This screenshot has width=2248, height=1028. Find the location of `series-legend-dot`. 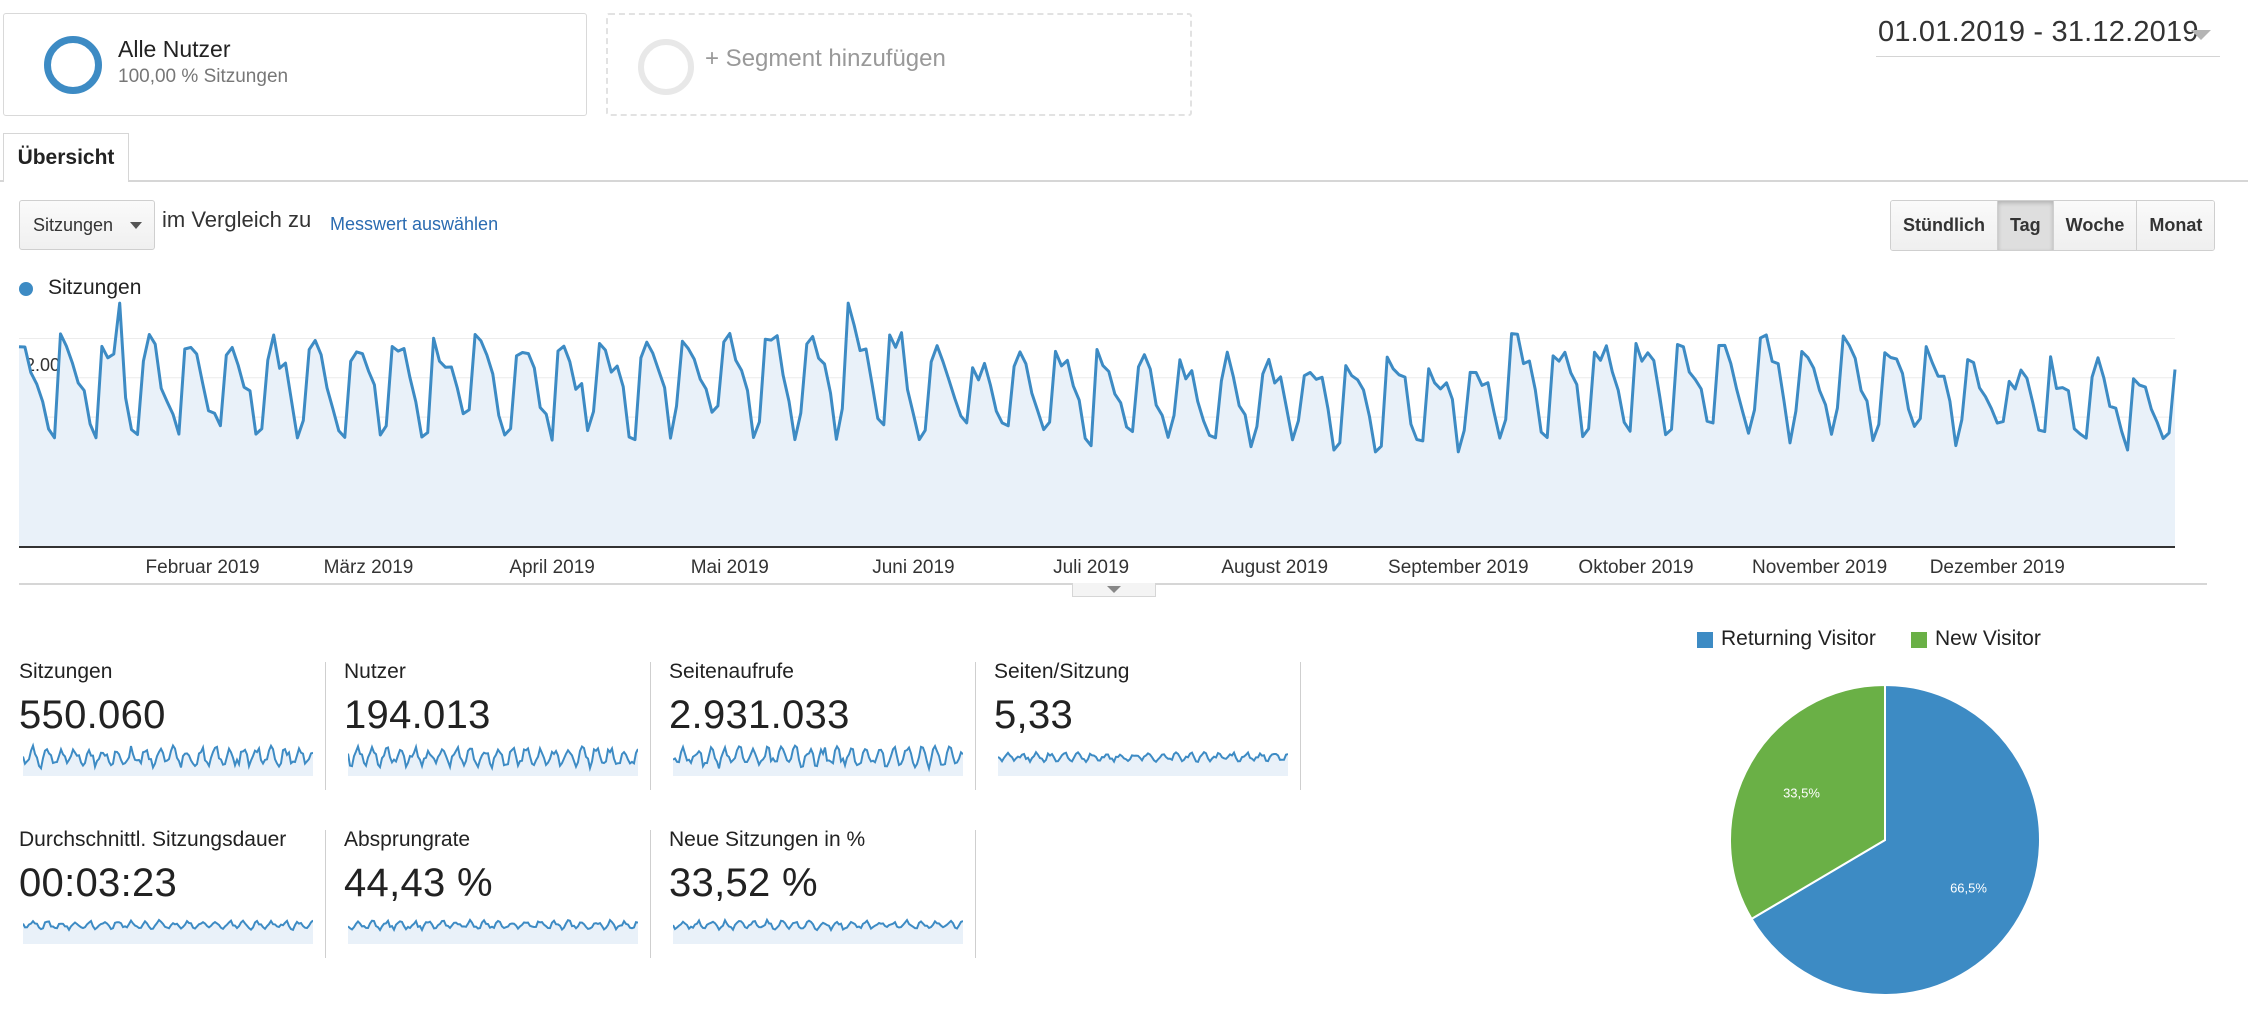

series-legend-dot is located at coordinates (26, 289).